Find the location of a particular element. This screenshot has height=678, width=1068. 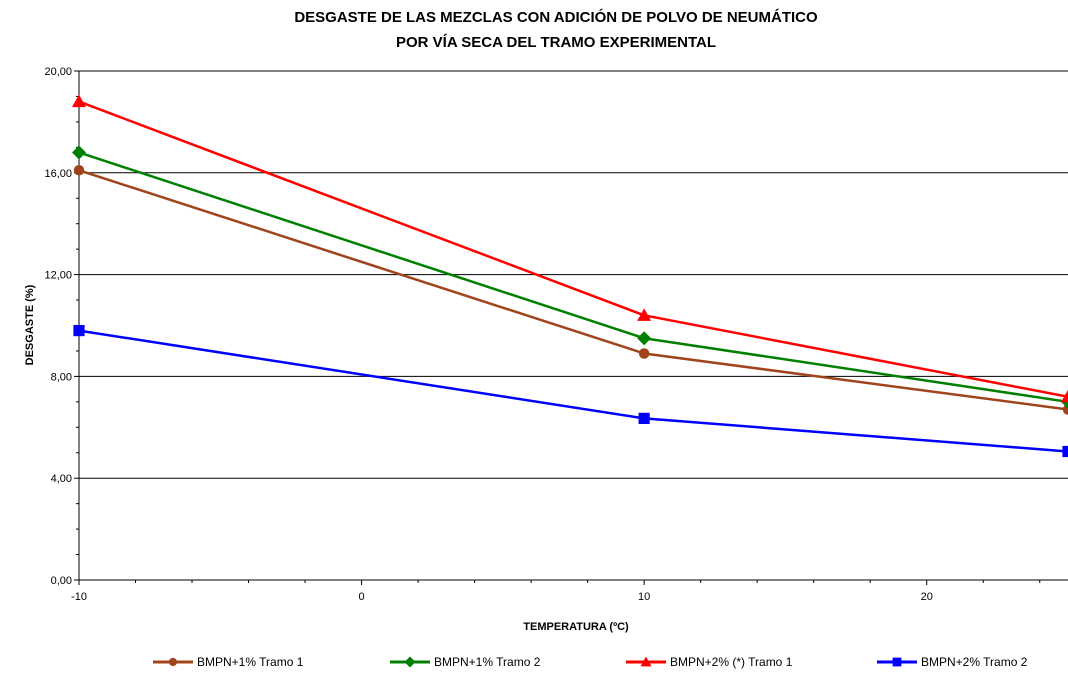

y-tick-label: 0,00 is located at coordinates (61, 581).